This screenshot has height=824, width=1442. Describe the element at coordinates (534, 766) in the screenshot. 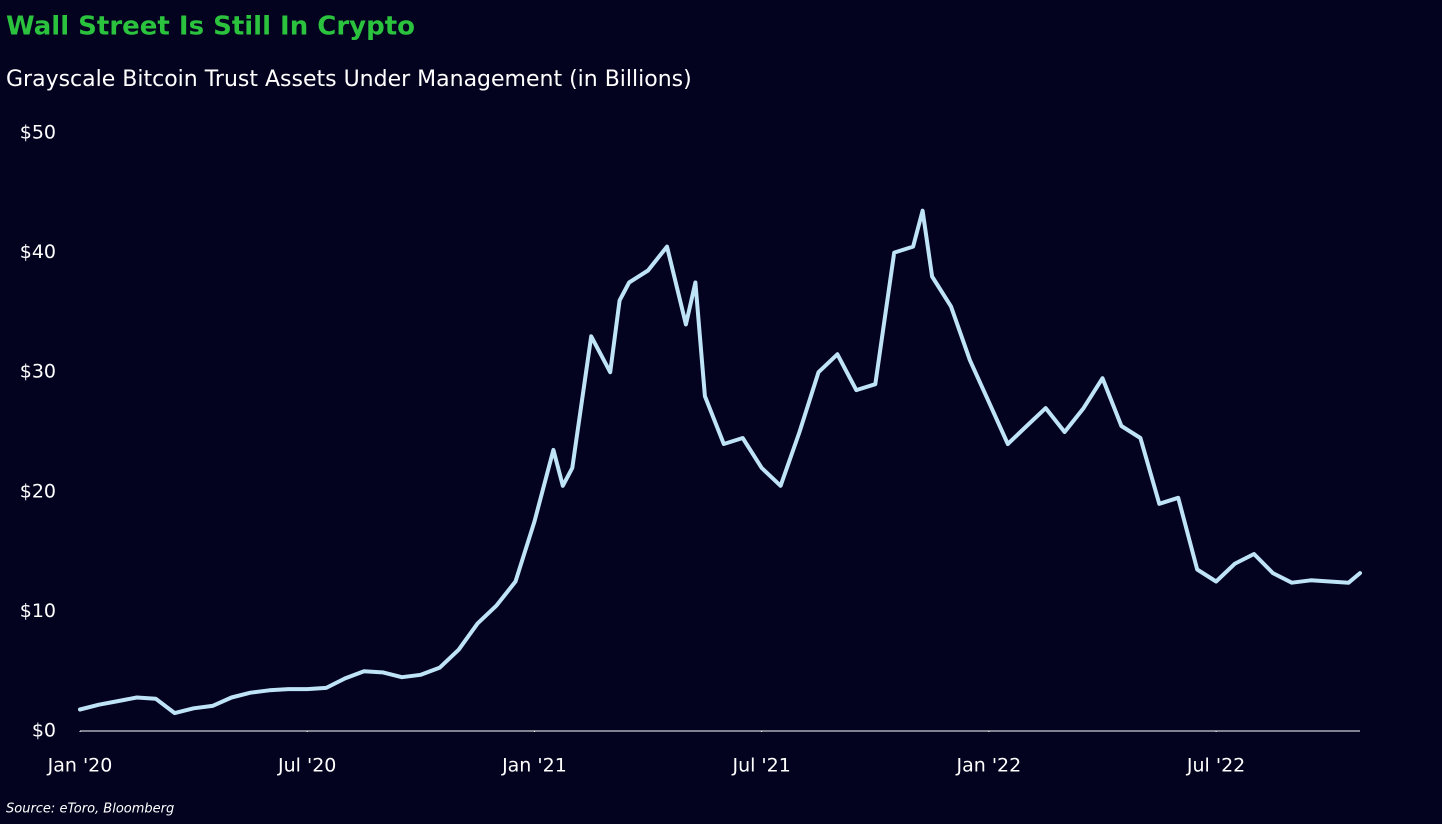

I see `x-tick-label: Jan '21` at that location.